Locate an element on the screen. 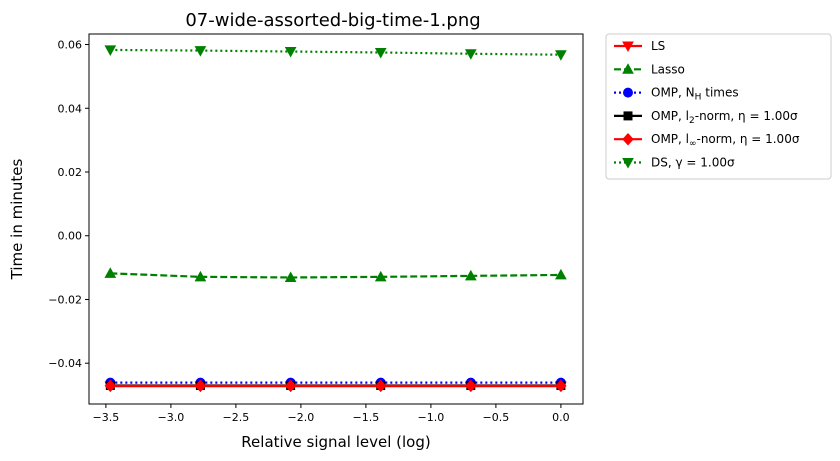 Image resolution: width=840 pixels, height=461 pixels. legend-box is located at coordinates (718, 106).